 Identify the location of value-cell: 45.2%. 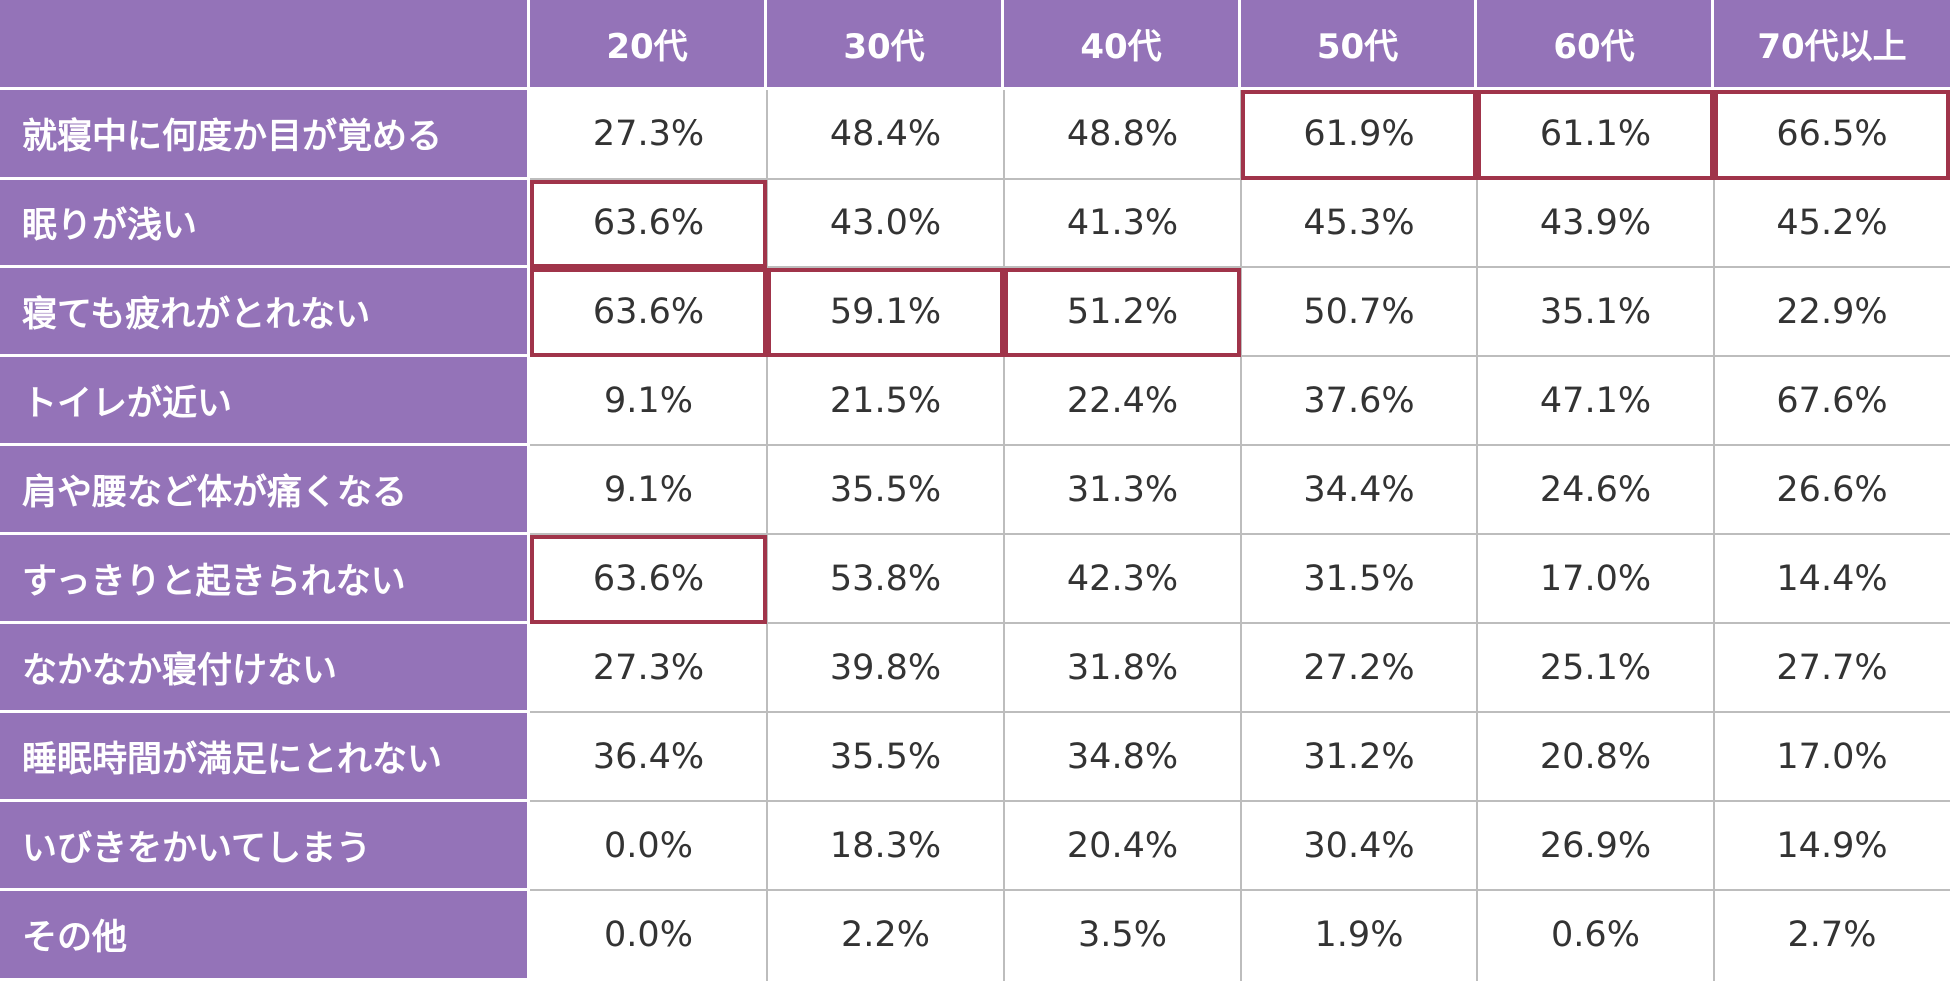
(1832, 223).